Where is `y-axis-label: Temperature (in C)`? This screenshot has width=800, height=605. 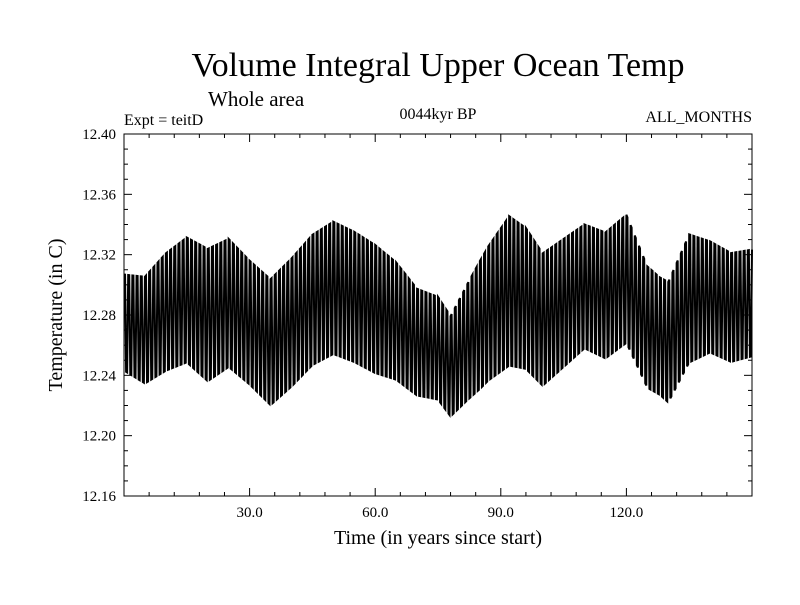 y-axis-label: Temperature (in C) is located at coordinates (56, 315).